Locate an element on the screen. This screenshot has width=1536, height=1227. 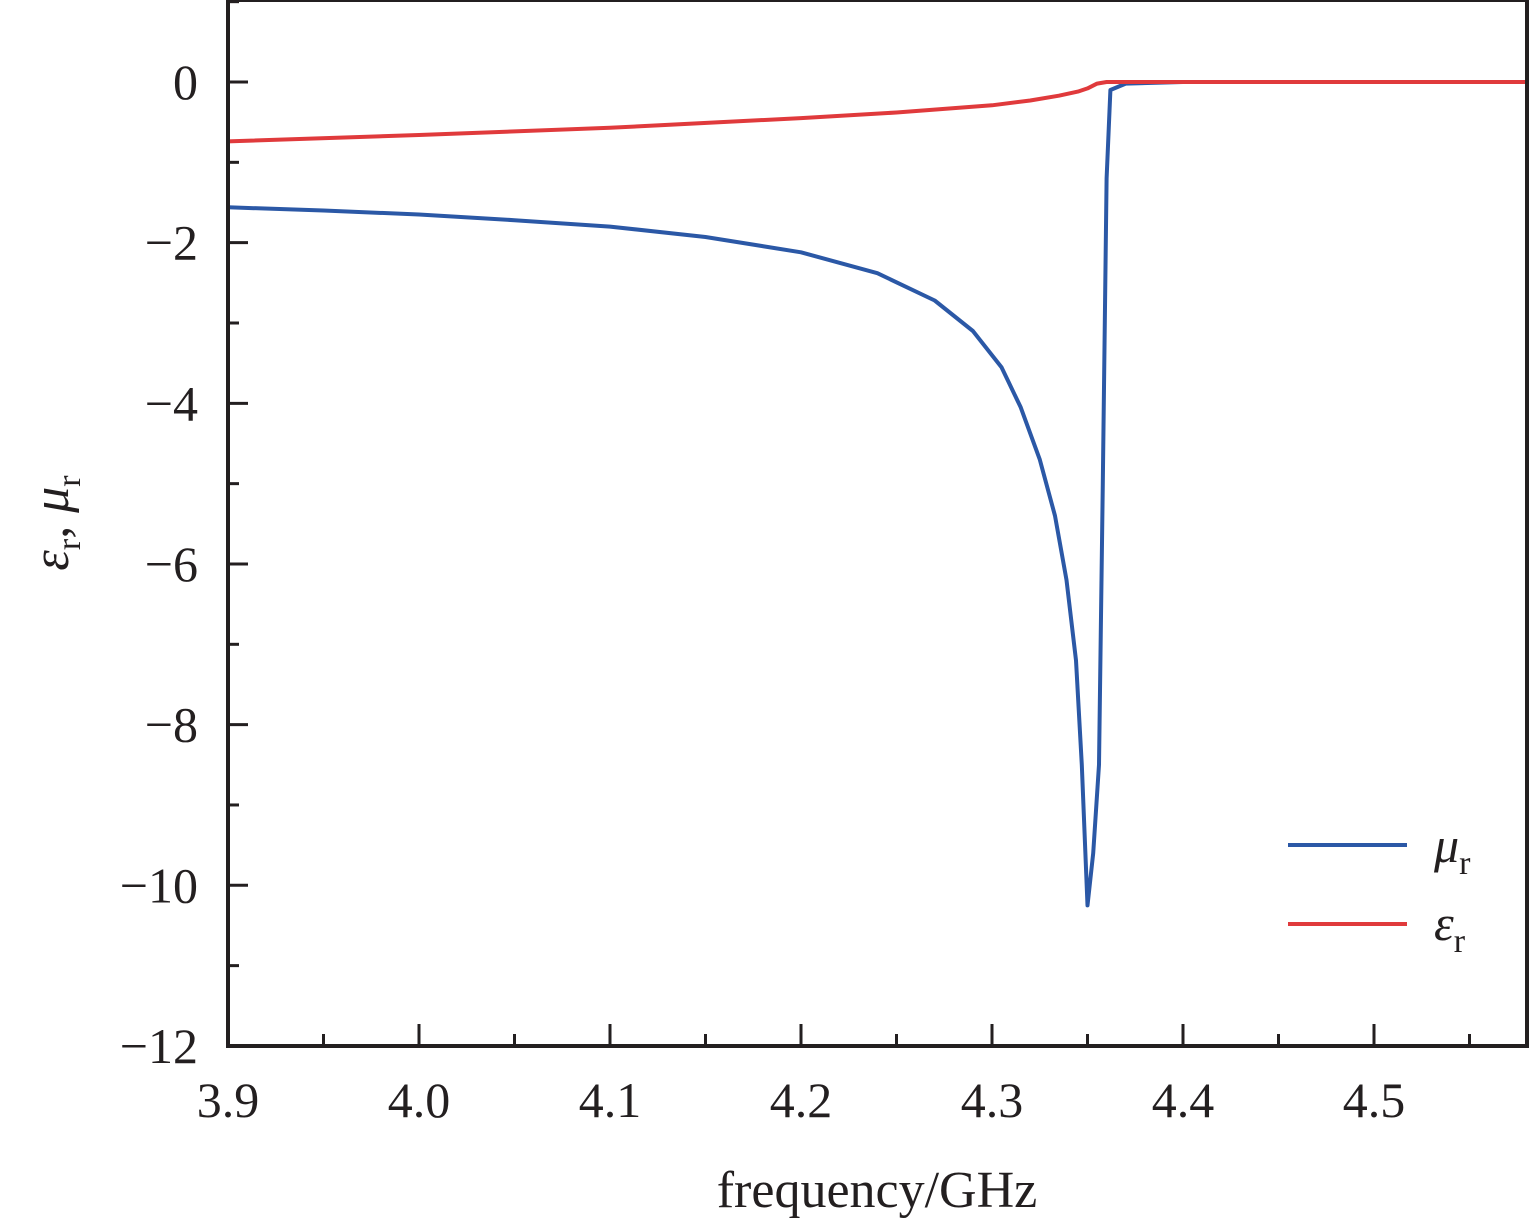
y-tick-label: −12 is located at coordinates (159, 1046).